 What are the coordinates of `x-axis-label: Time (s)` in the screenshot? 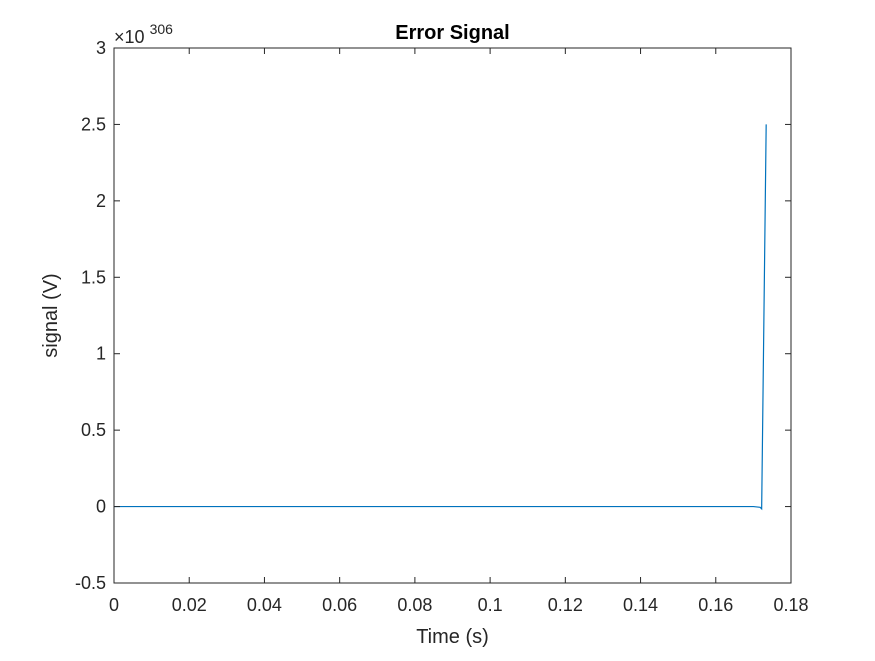 It's located at (452, 637).